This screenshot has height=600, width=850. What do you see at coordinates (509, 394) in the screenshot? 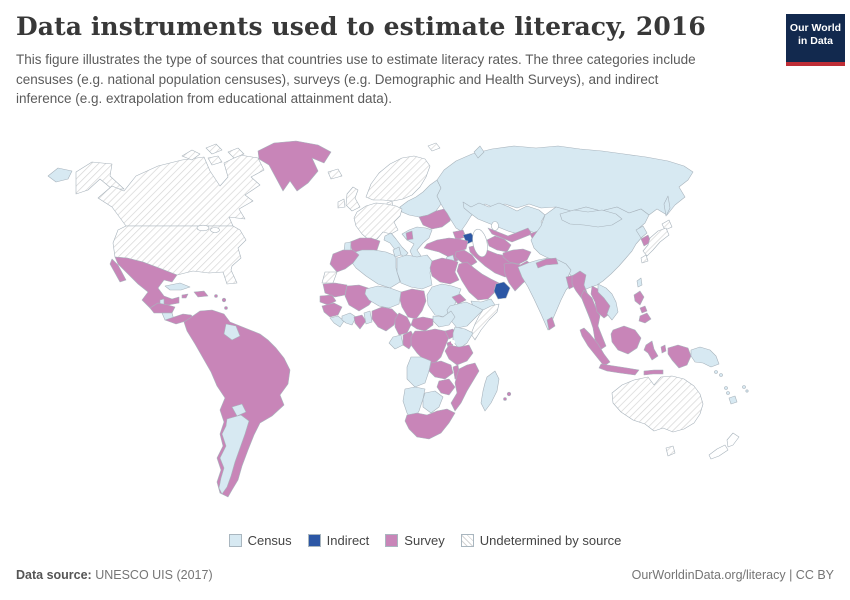
I see `country-mauritius` at bounding box center [509, 394].